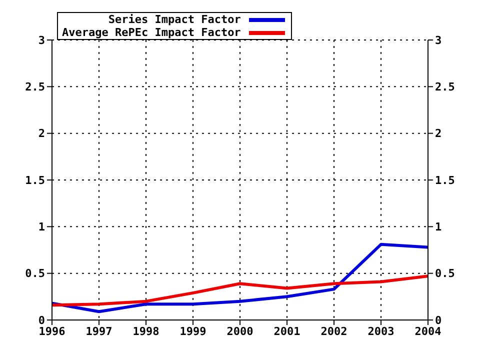 The height and width of the screenshot is (350, 480). I want to click on x-tick-label: 1999, so click(193, 331).